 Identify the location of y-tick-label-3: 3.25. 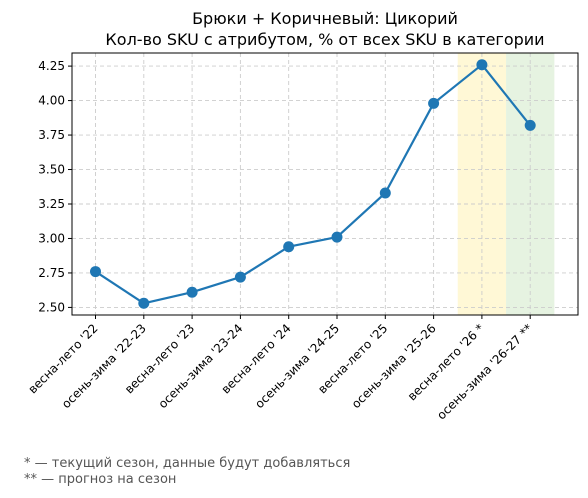
(51, 204).